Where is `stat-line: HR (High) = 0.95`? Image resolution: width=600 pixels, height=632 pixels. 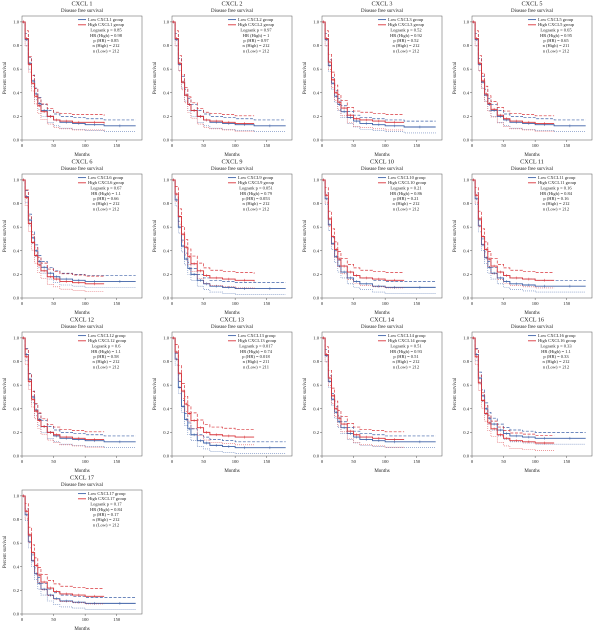 stat-line: HR (High) = 0.95 is located at coordinates (556, 35).